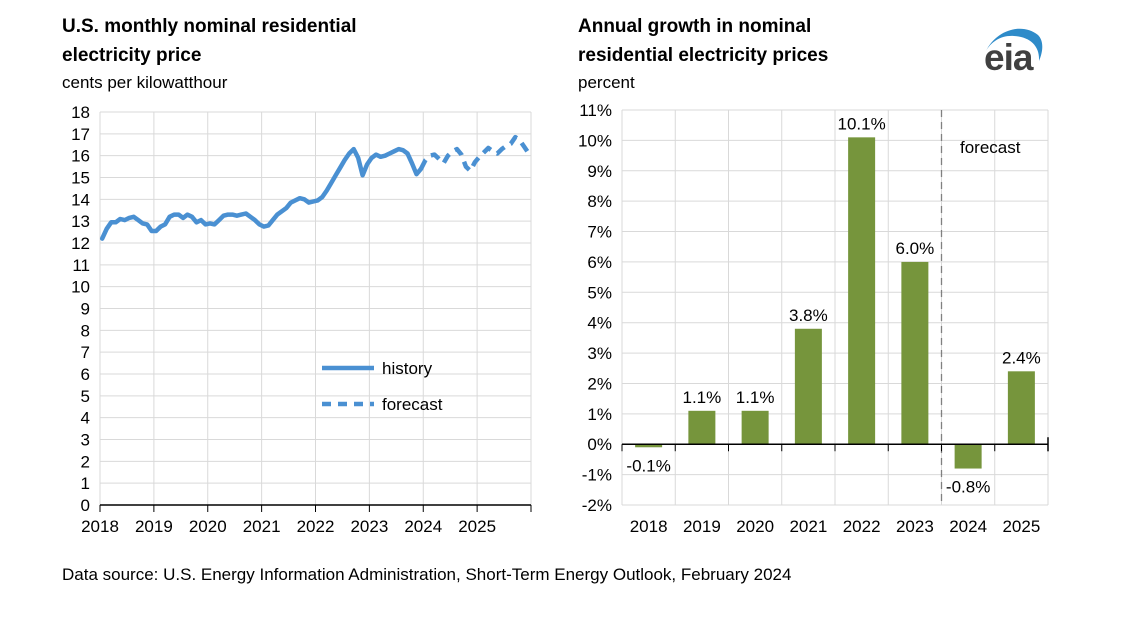 Image resolution: width=1122 pixels, height=618 pixels. Describe the element at coordinates (382, 386) in the screenshot. I see `legend: history forecast` at that location.